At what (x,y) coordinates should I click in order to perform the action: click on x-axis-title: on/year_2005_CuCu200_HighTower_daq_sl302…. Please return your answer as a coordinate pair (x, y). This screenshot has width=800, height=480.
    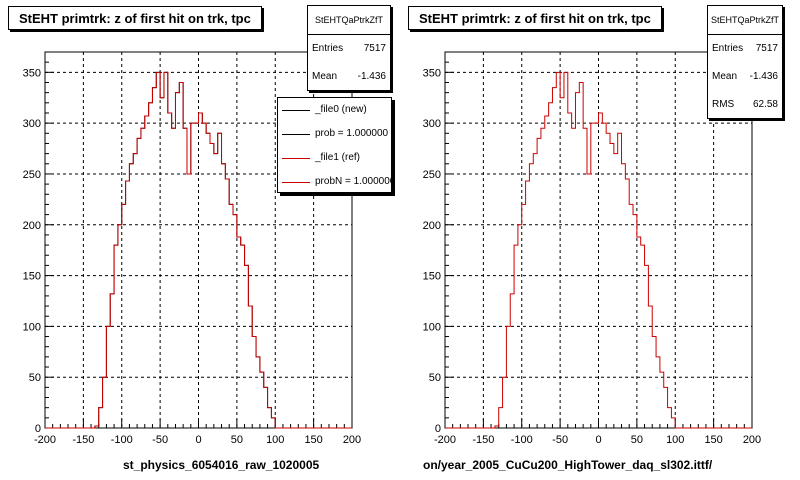
    Looking at the image, I should click on (568, 465).